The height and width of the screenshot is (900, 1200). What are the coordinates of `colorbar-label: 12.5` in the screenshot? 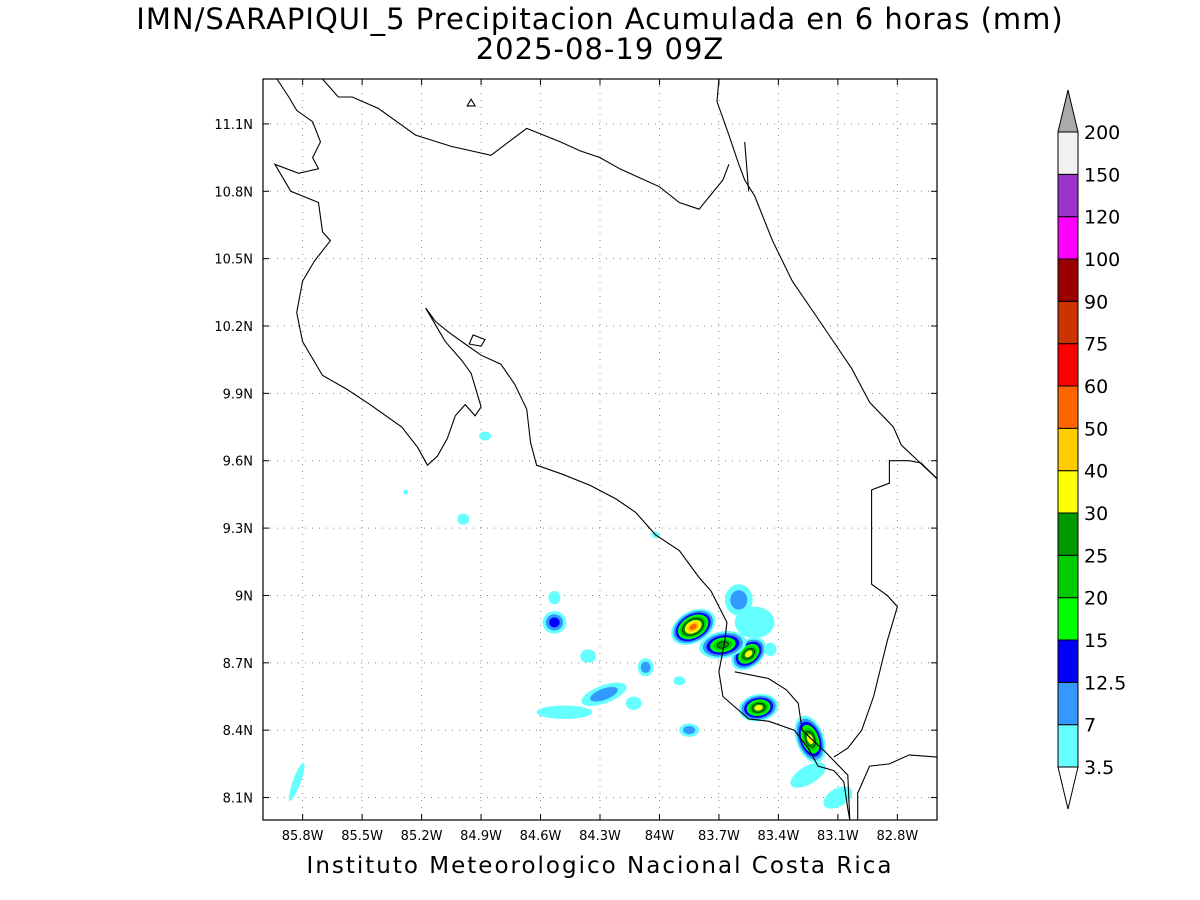 It's located at (1105, 683).